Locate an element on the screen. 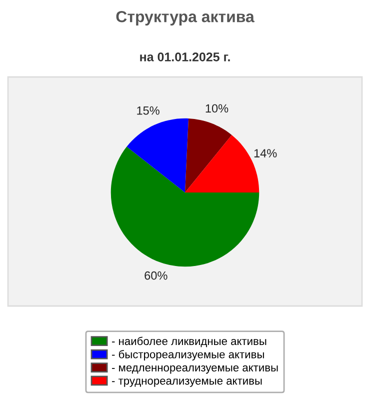 The image size is (370, 400). legend-label: - медленнореализуемые активы is located at coordinates (195, 369).